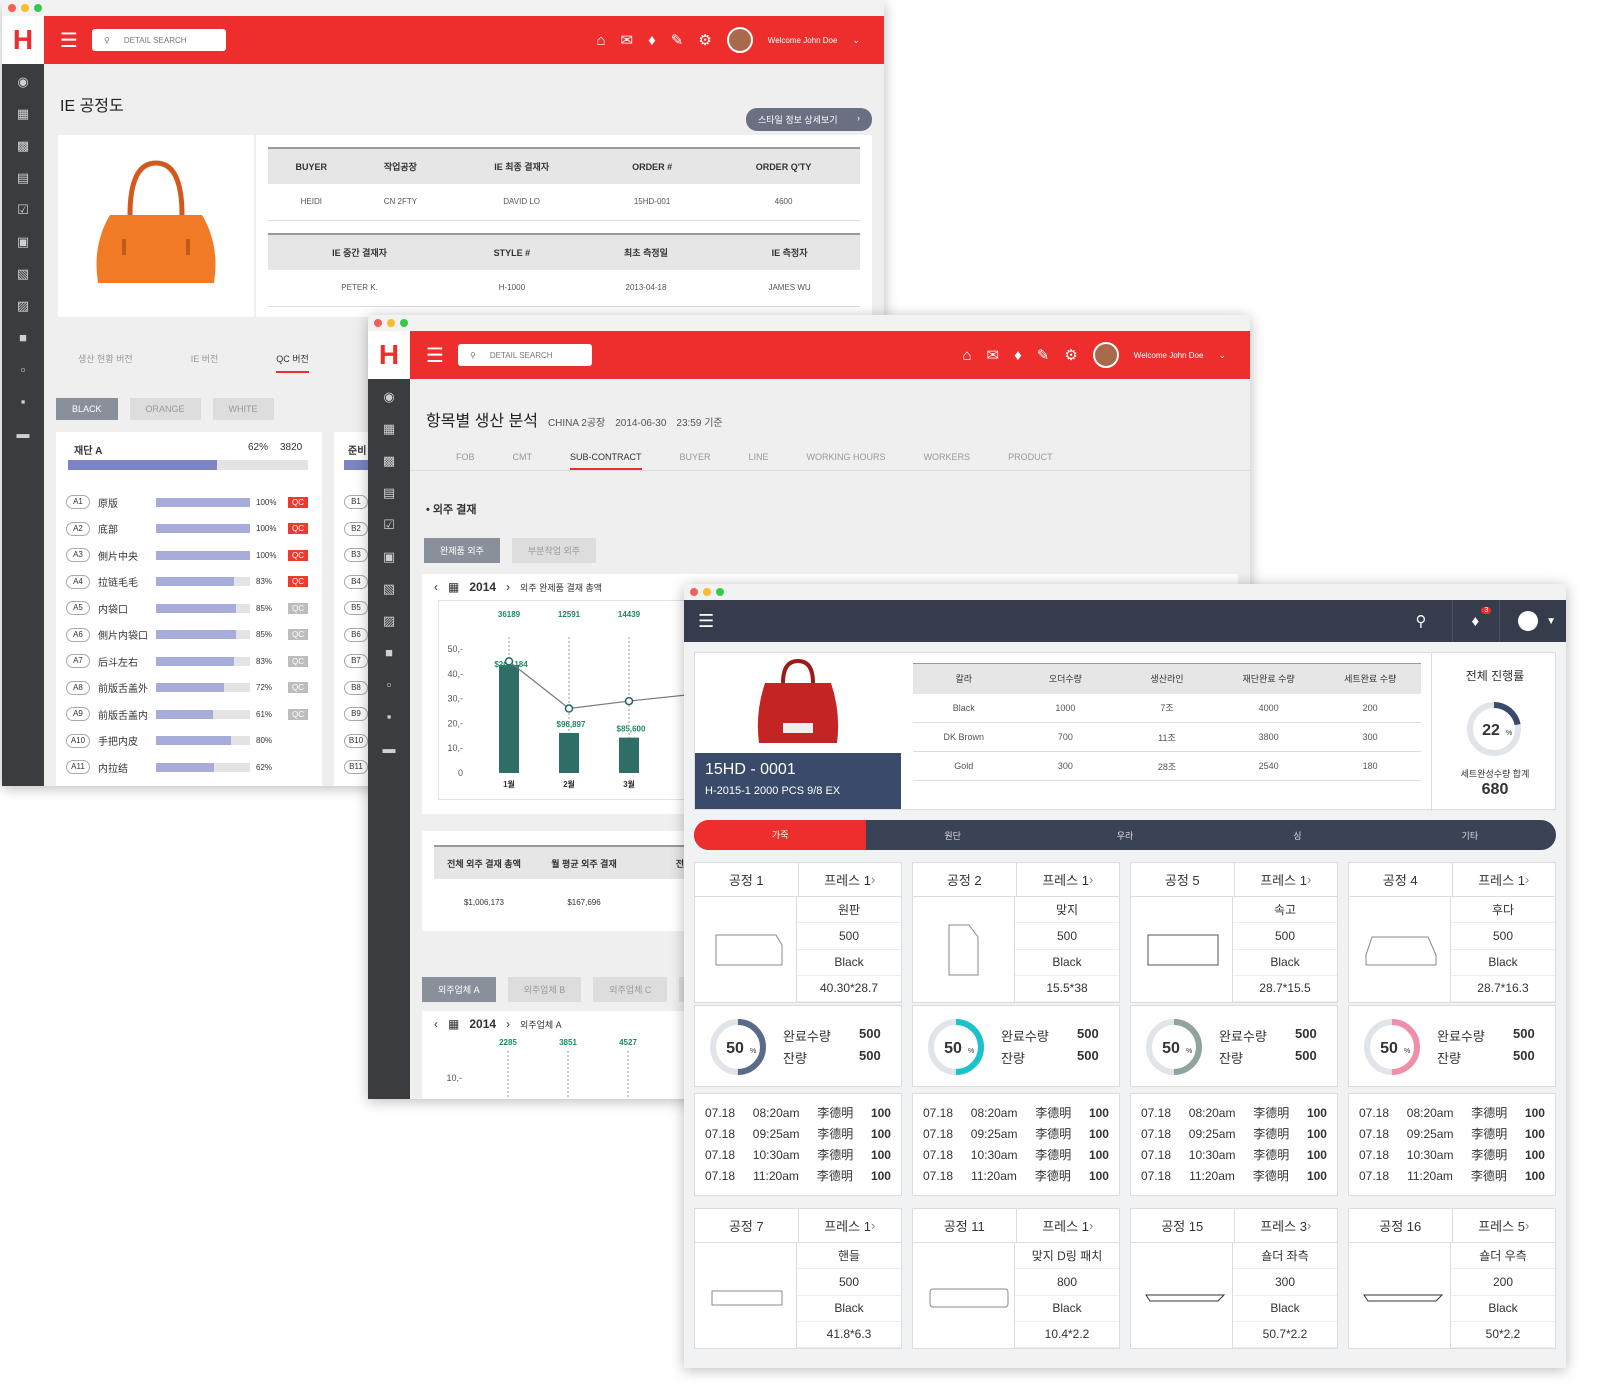 The height and width of the screenshot is (1400, 1600). Describe the element at coordinates (23, 244) in the screenshot. I see `bag-icon: ▣` at that location.